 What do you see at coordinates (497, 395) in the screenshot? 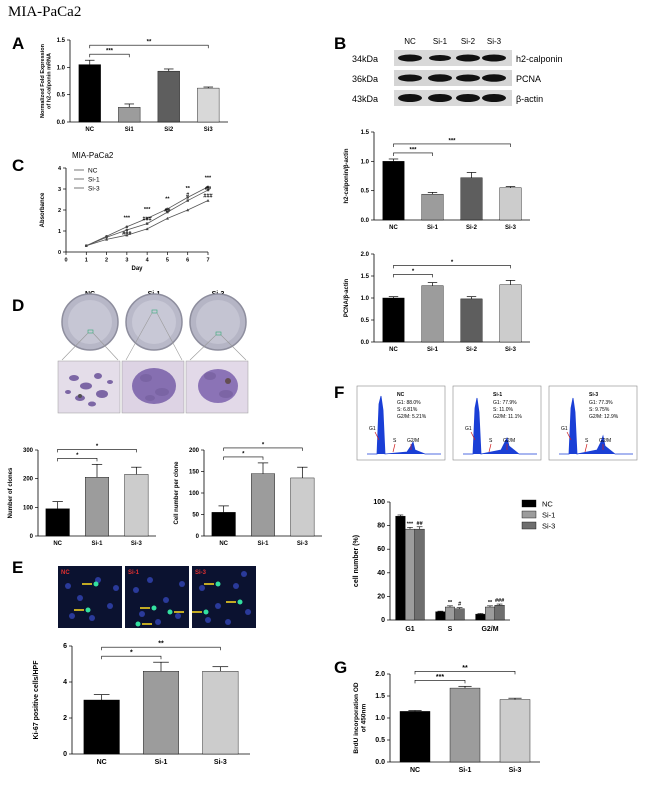
I see `hist-title-si1: Si-1` at bounding box center [497, 395].